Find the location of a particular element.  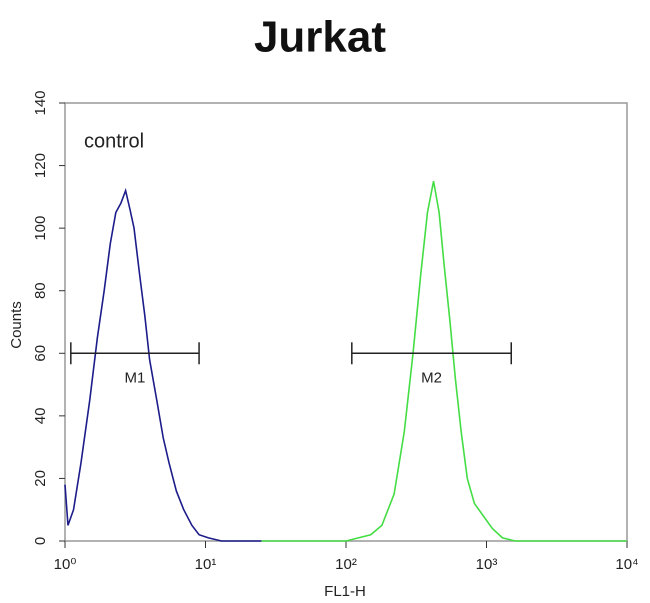

y-tick-label: 40 is located at coordinates (40, 416).